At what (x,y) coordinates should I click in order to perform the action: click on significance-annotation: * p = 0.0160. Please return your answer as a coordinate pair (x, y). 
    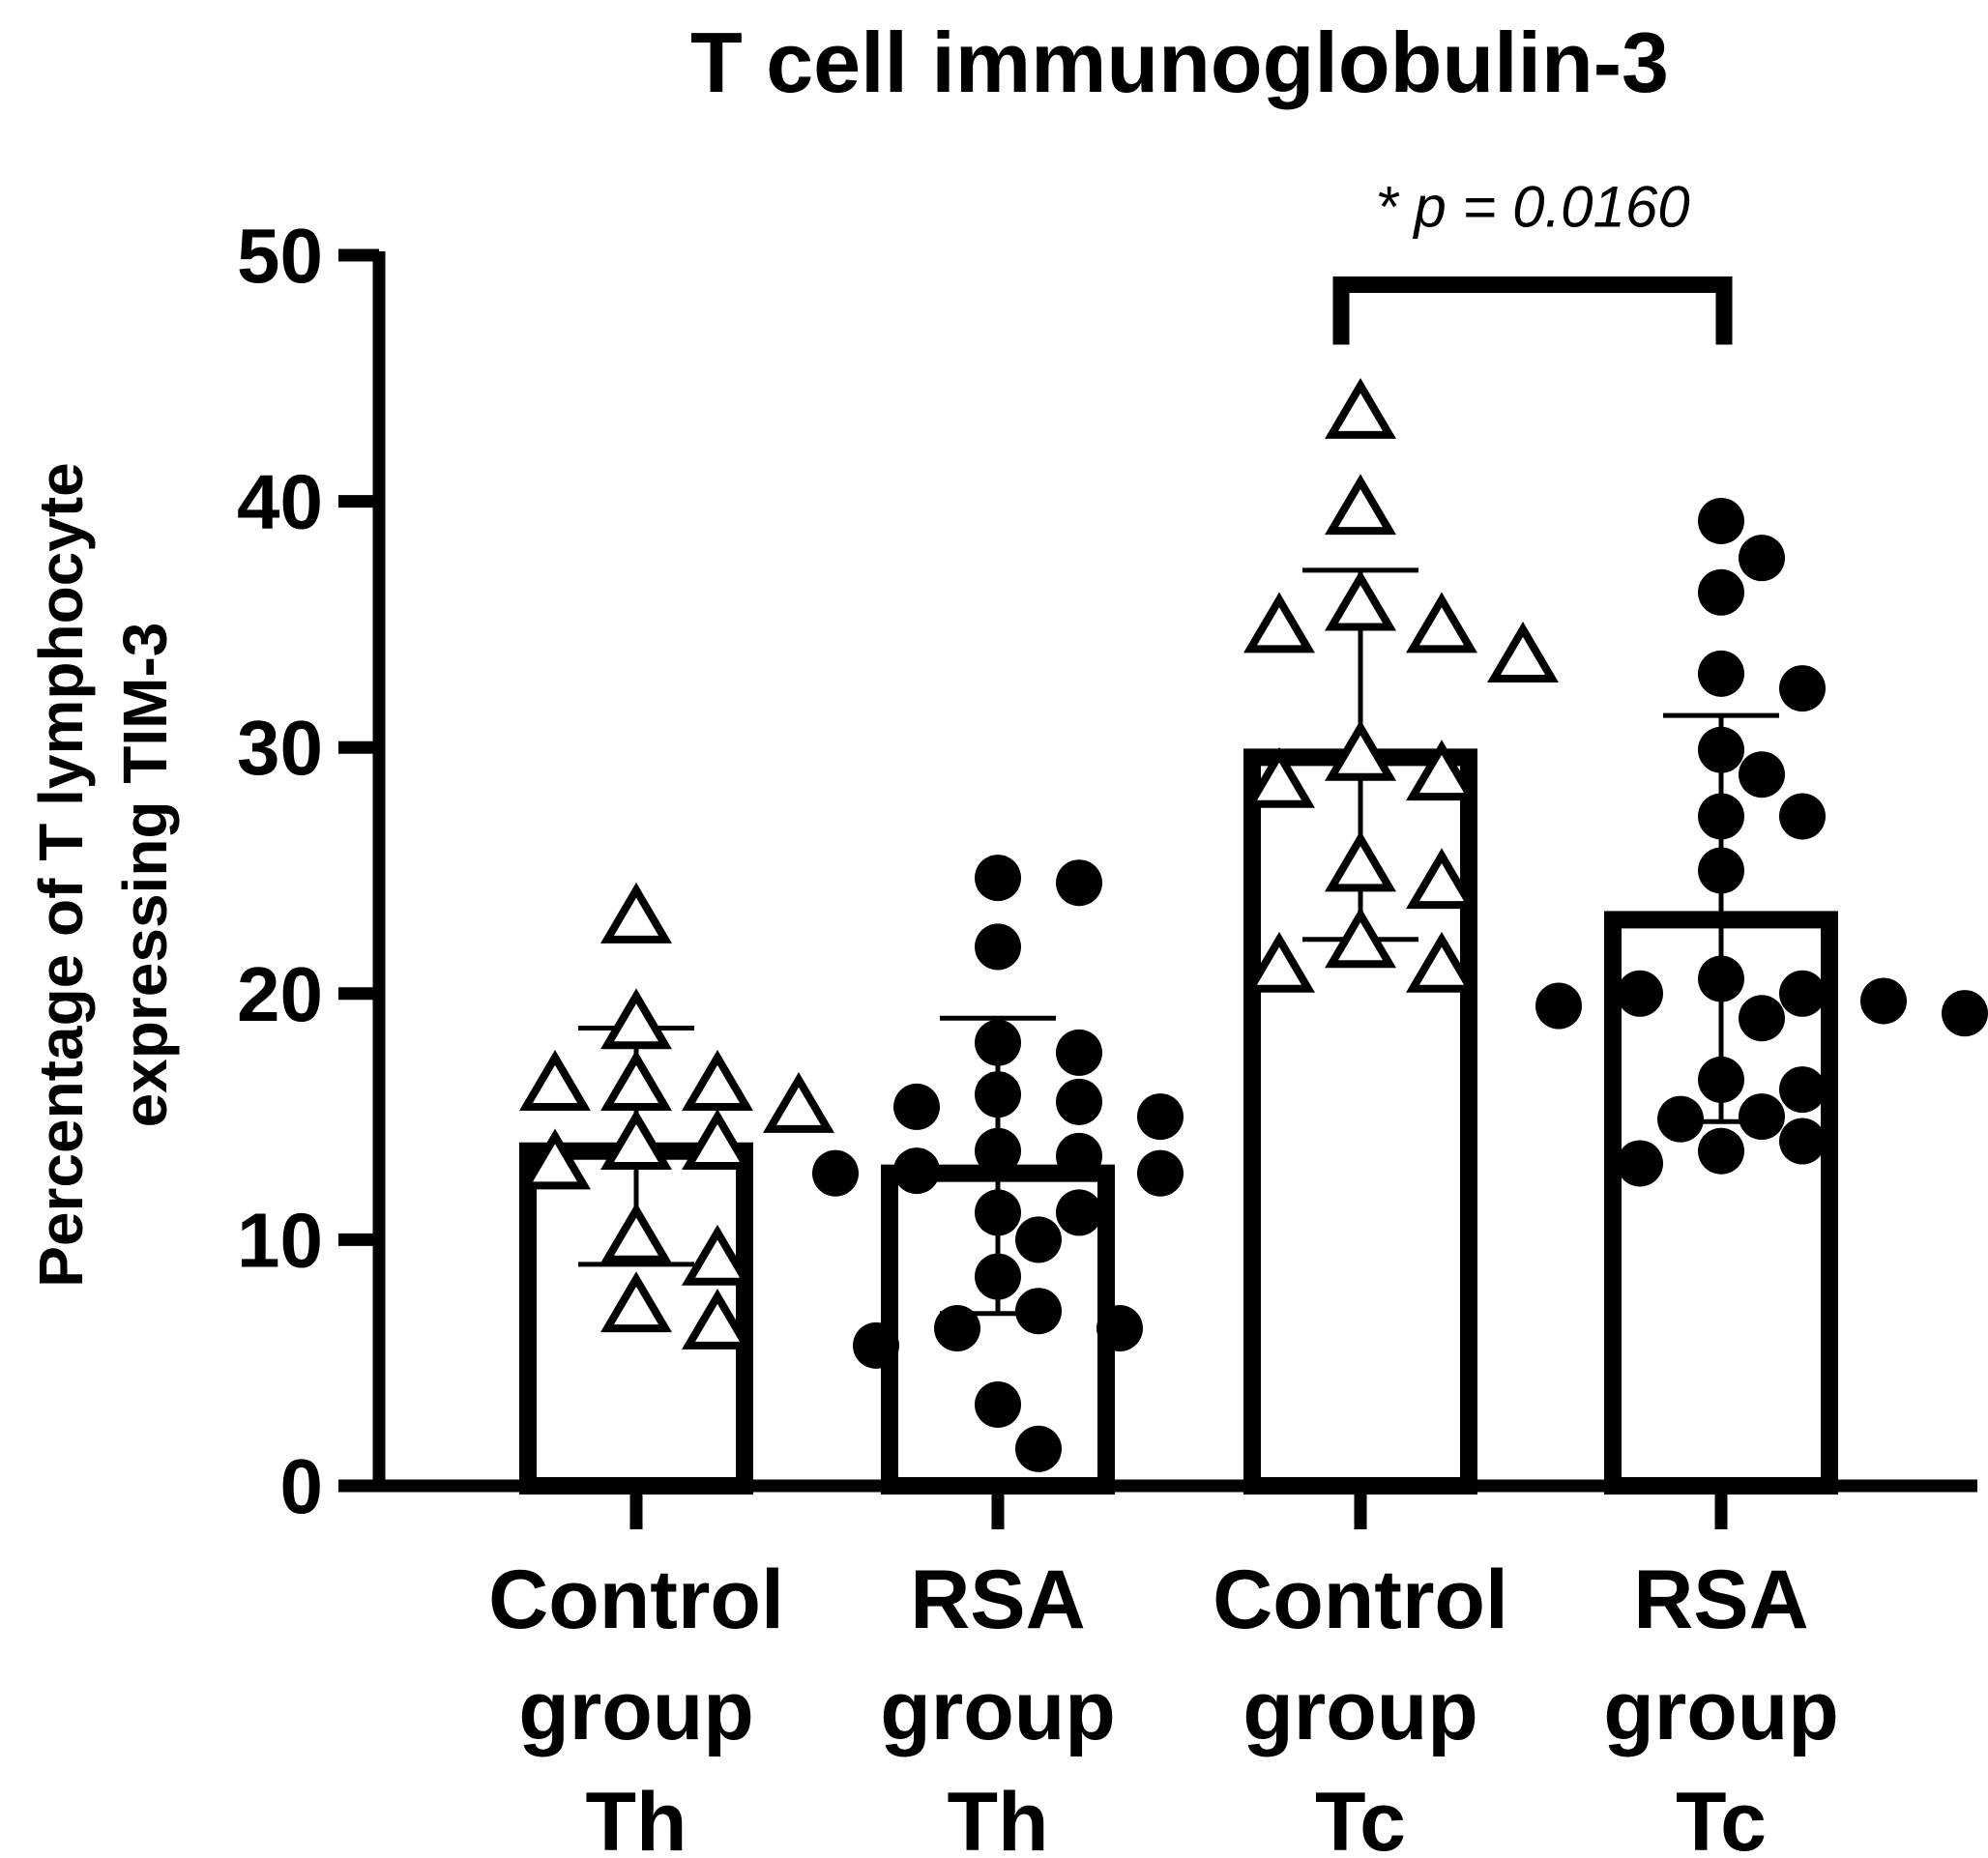
    Looking at the image, I should click on (1532, 260).